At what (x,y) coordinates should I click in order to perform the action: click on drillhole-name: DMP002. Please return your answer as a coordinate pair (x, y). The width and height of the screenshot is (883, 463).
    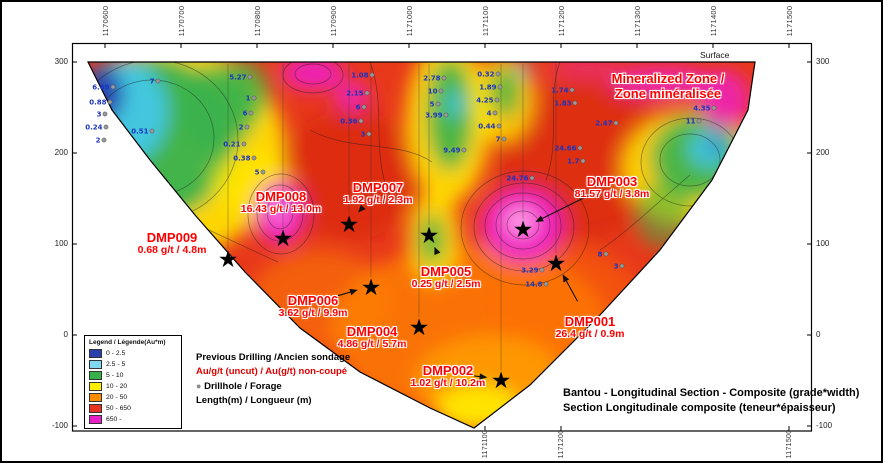
    Looking at the image, I should click on (448, 370).